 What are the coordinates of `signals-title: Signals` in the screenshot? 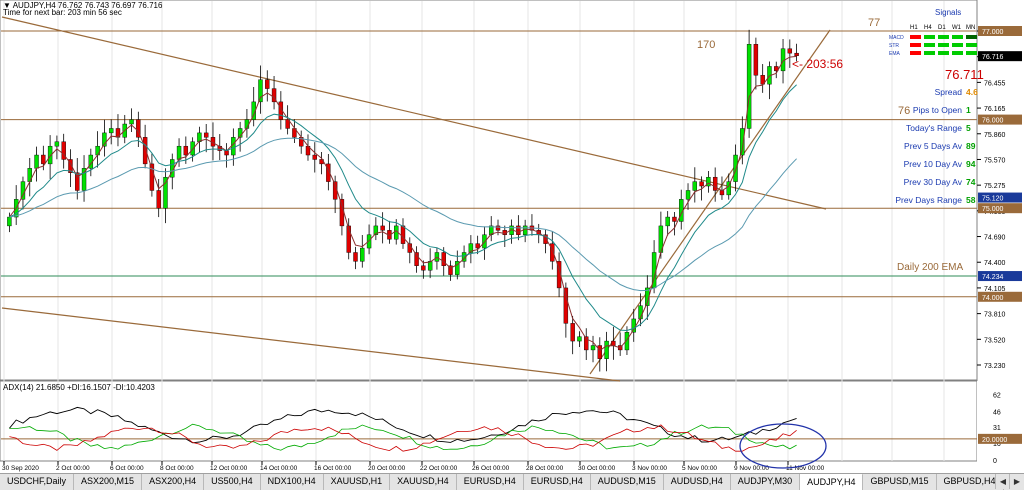 It's located at (948, 12).